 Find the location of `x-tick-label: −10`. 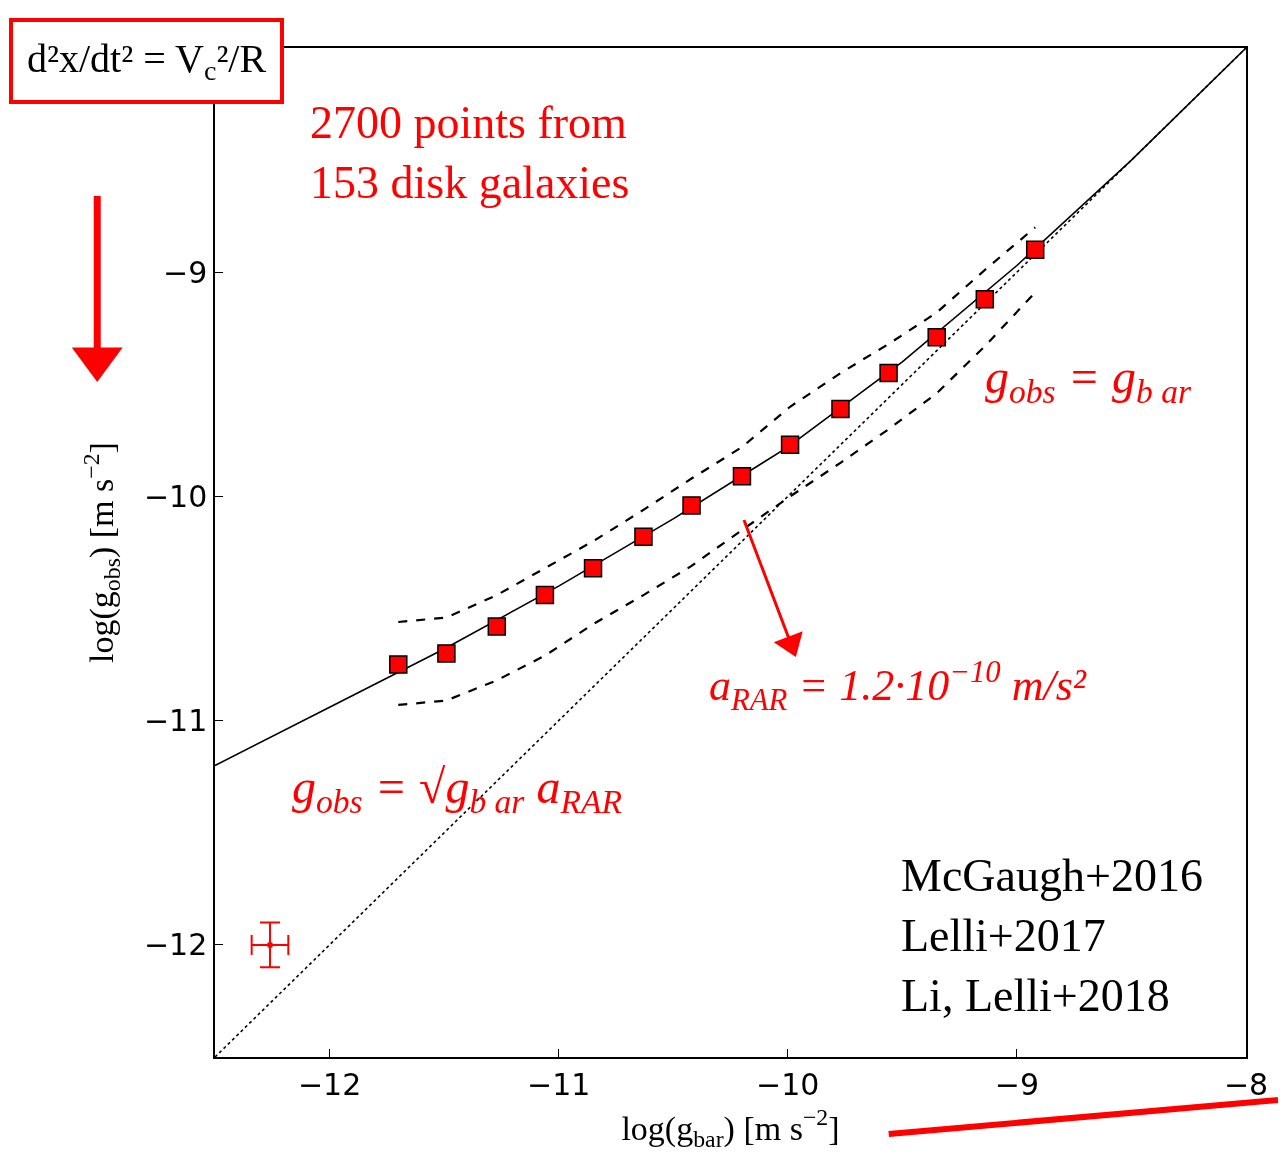

x-tick-label: −10 is located at coordinates (788, 1084).